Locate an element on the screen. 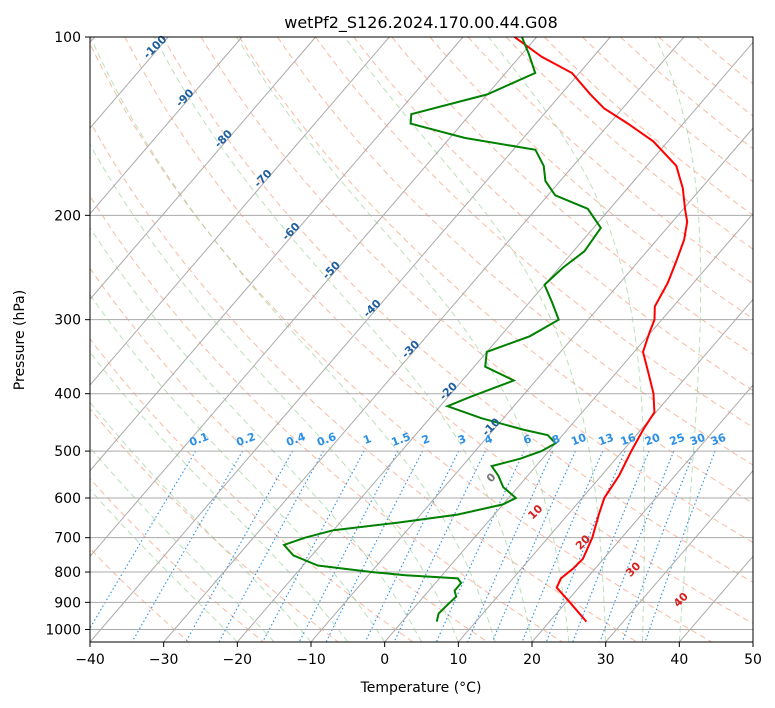 Image resolution: width=775 pixels, height=708 pixels. x-tick-label: 0 is located at coordinates (384, 660).